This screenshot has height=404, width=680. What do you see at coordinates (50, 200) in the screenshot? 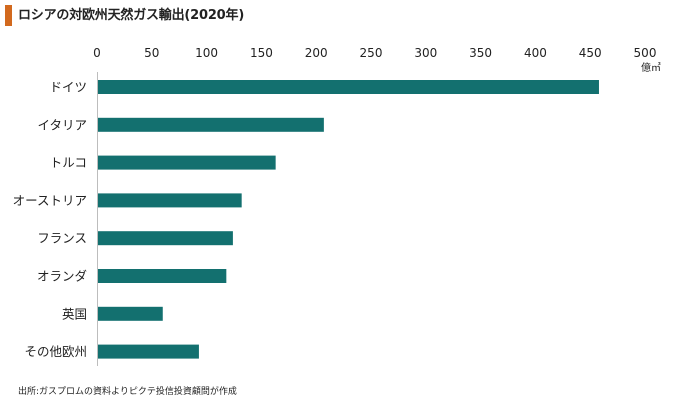
I see `category-label: オーストリア` at bounding box center [50, 200].